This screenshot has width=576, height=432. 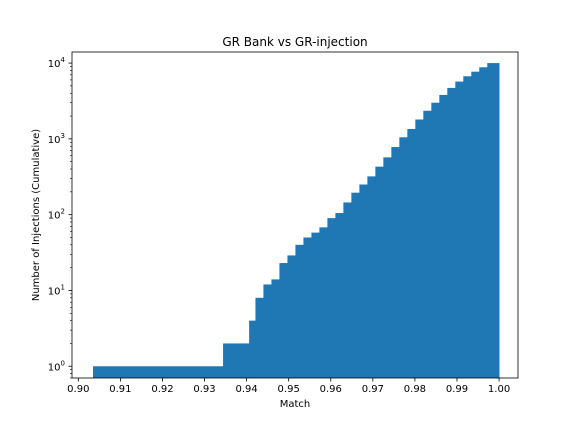 I want to click on y-tick-label: 10⁴, so click(x=57, y=63).